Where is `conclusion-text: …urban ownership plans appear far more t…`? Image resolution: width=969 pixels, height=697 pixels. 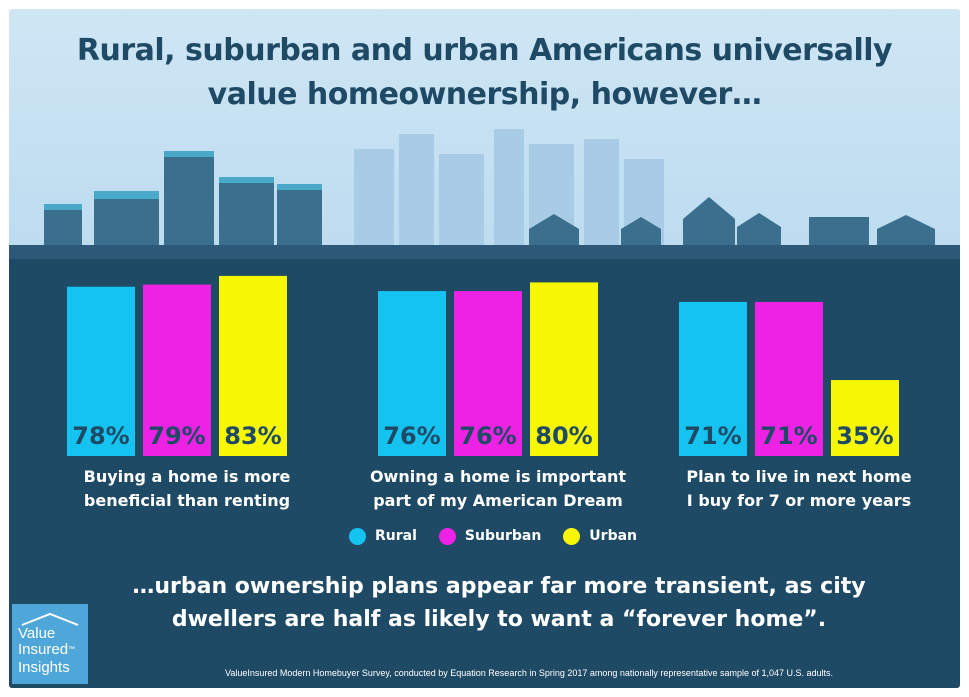 conclusion-text: …urban ownership plans appear far more t… is located at coordinates (499, 603).